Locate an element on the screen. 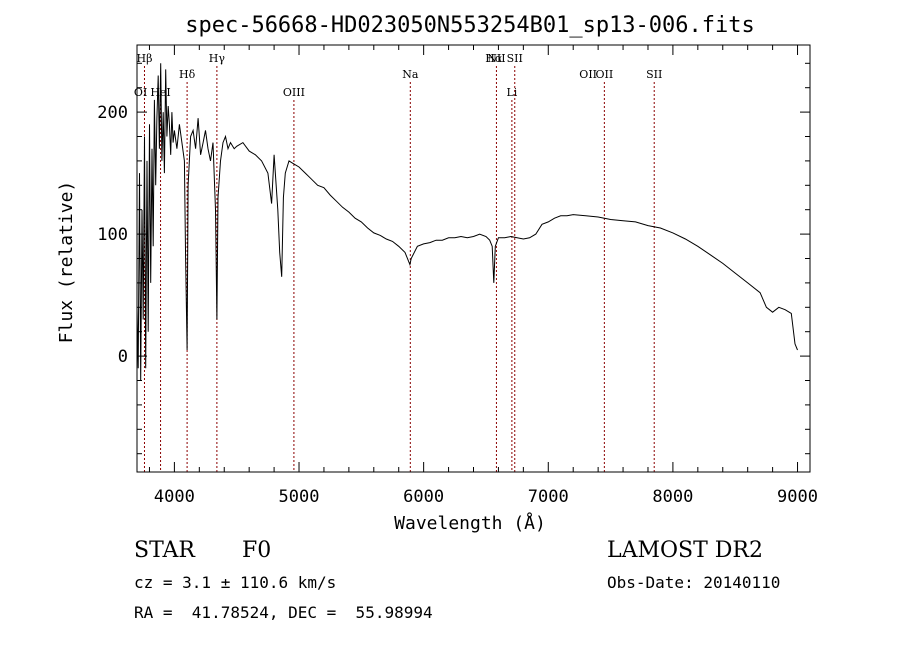  spectral-line-label: Hγ is located at coordinates (217, 58).